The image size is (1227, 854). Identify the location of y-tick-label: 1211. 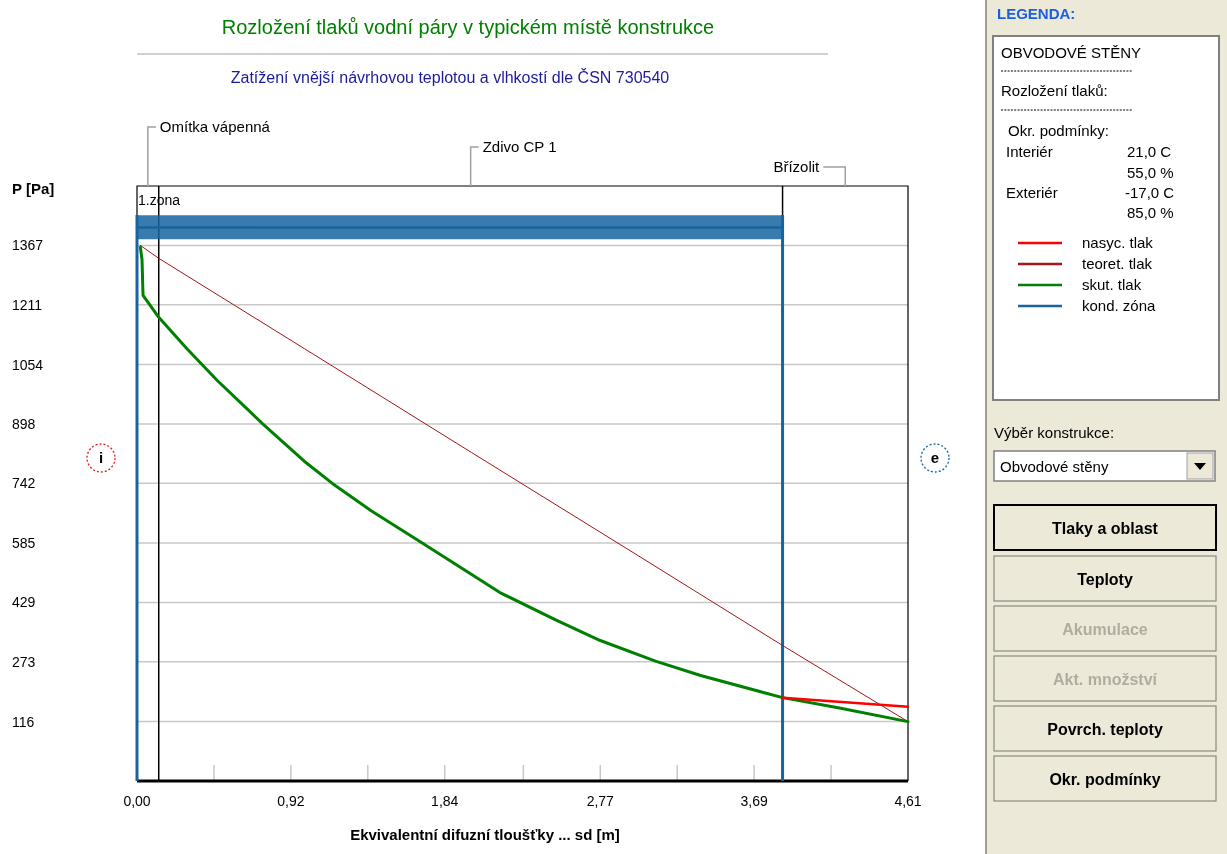
(27, 304).